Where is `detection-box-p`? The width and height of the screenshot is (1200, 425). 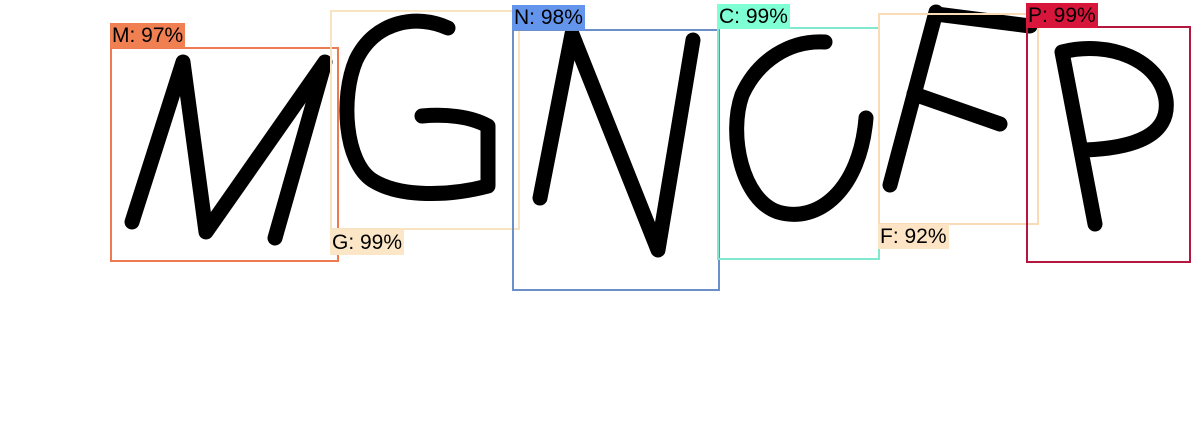 detection-box-p is located at coordinates (1108, 144).